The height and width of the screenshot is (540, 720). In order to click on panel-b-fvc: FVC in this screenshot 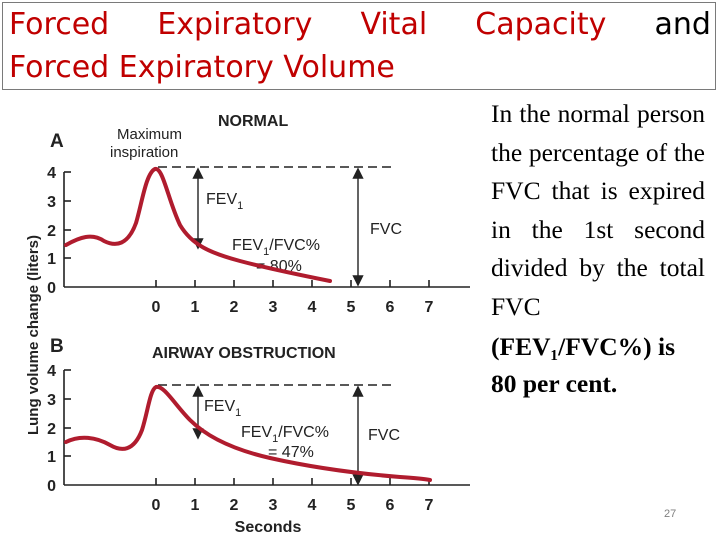, I will do `click(384, 435)`.